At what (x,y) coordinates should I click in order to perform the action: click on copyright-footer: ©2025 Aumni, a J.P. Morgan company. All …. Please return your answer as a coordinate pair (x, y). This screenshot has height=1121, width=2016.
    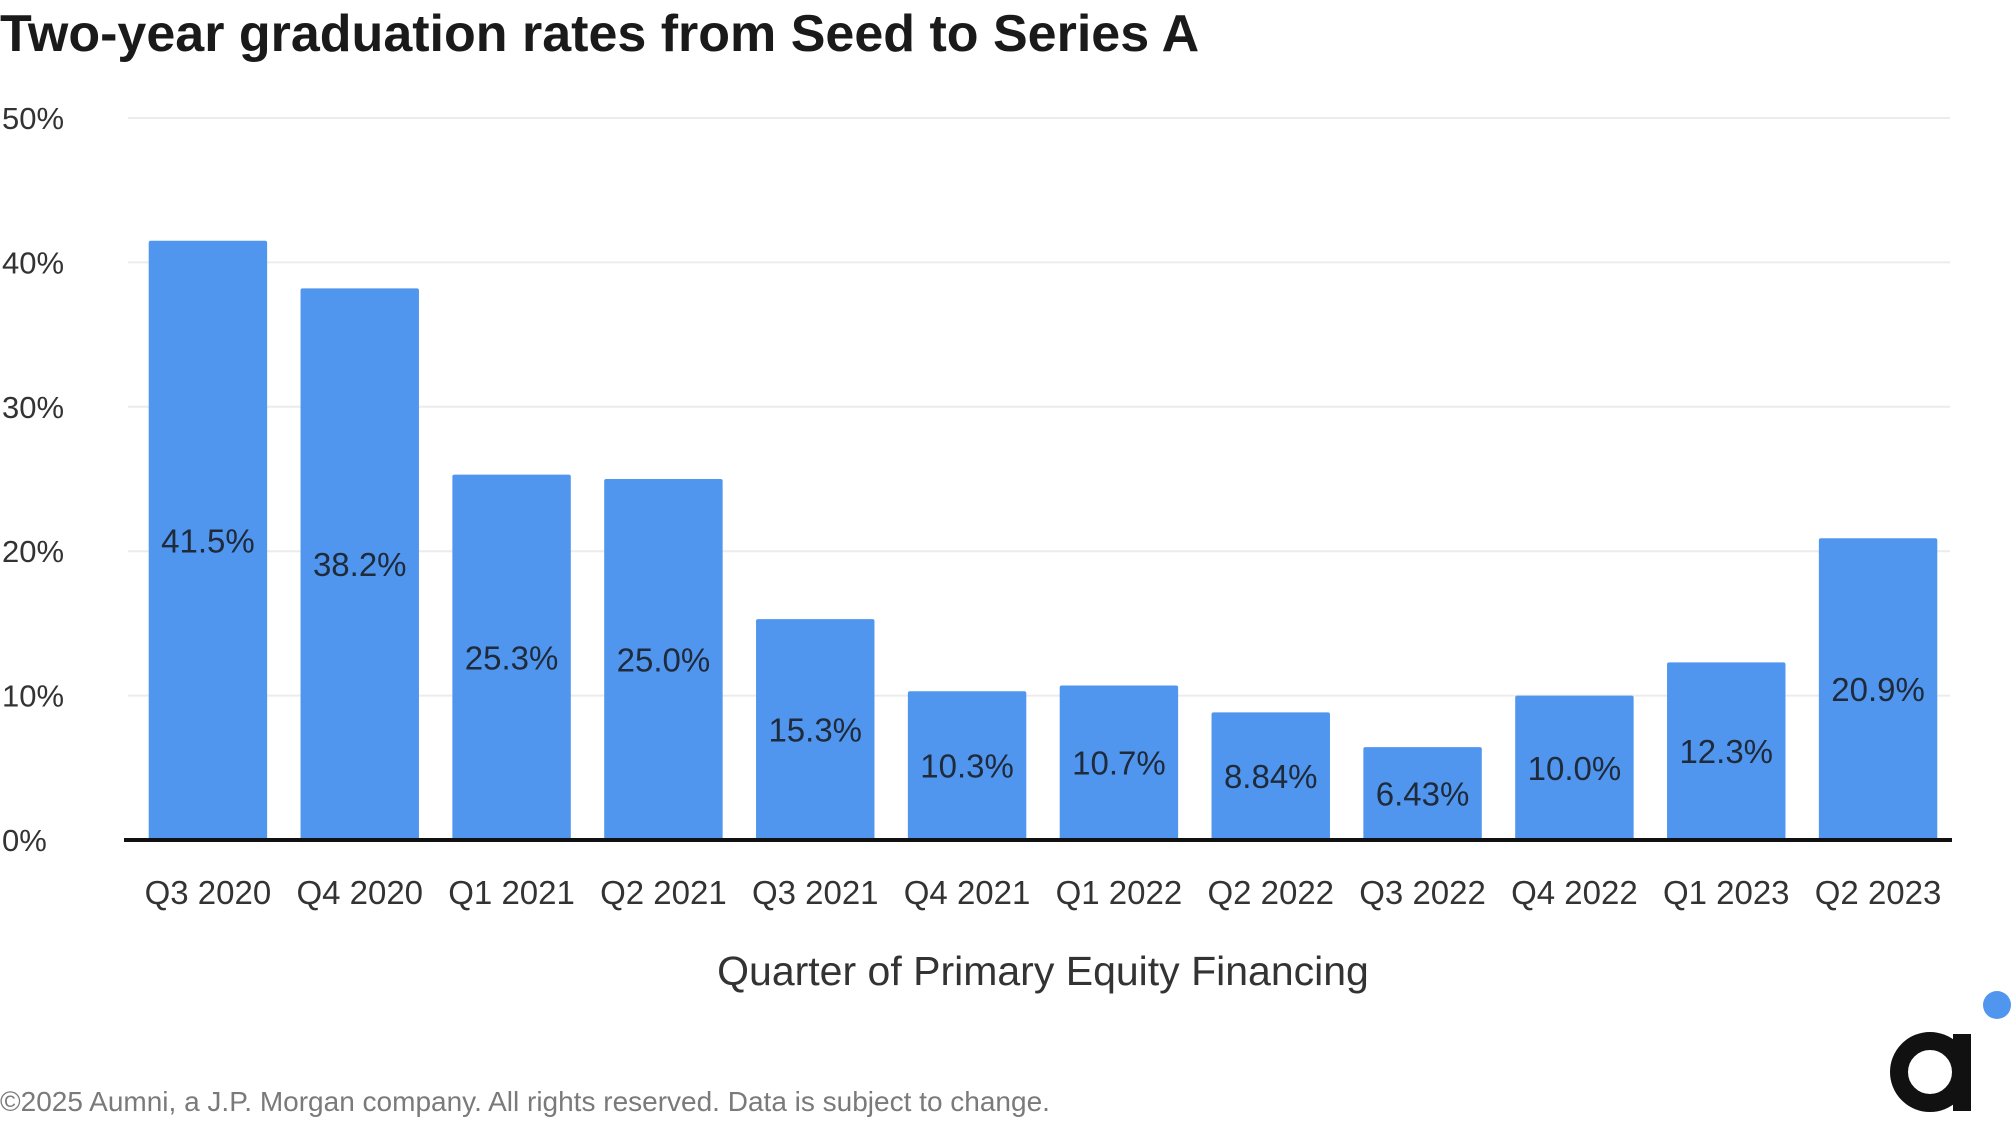
    Looking at the image, I should click on (525, 1101).